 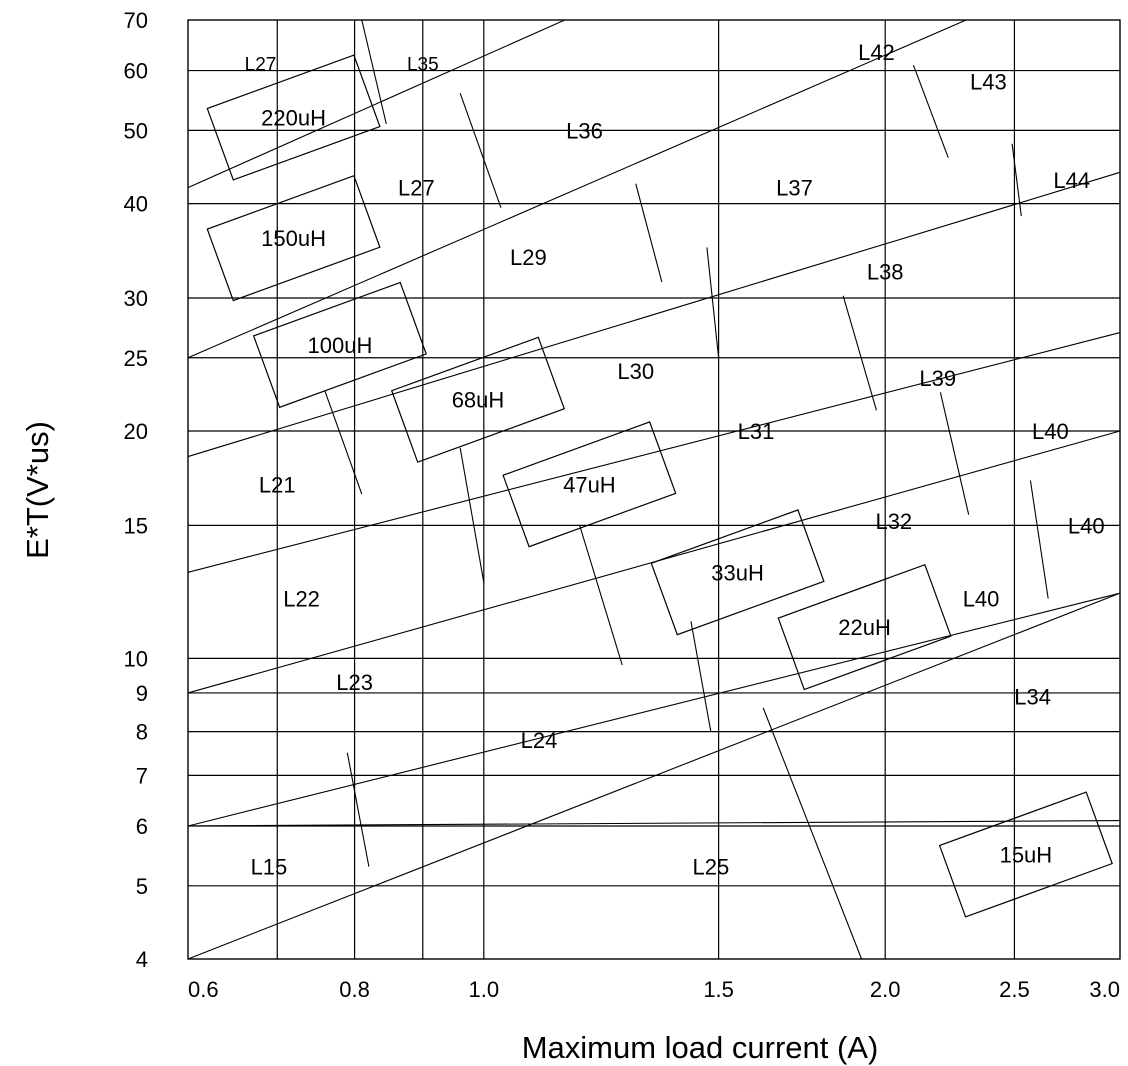 I want to click on region-label: L15, so click(x=269, y=867).